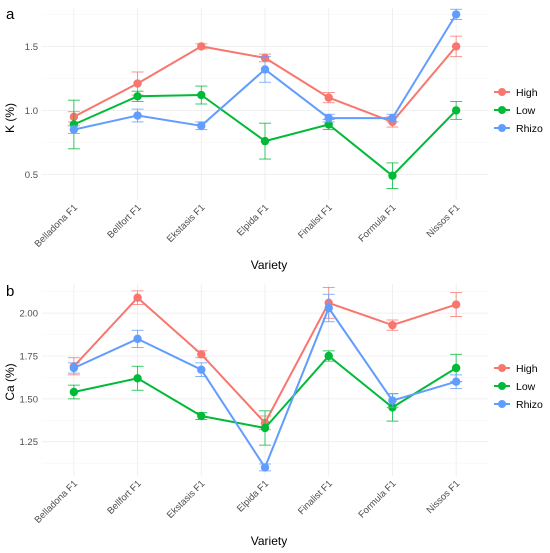 The height and width of the screenshot is (553, 550). Describe the element at coordinates (124, 221) in the screenshot. I see `panel-a-x-tick-label: Bellfort F1` at that location.